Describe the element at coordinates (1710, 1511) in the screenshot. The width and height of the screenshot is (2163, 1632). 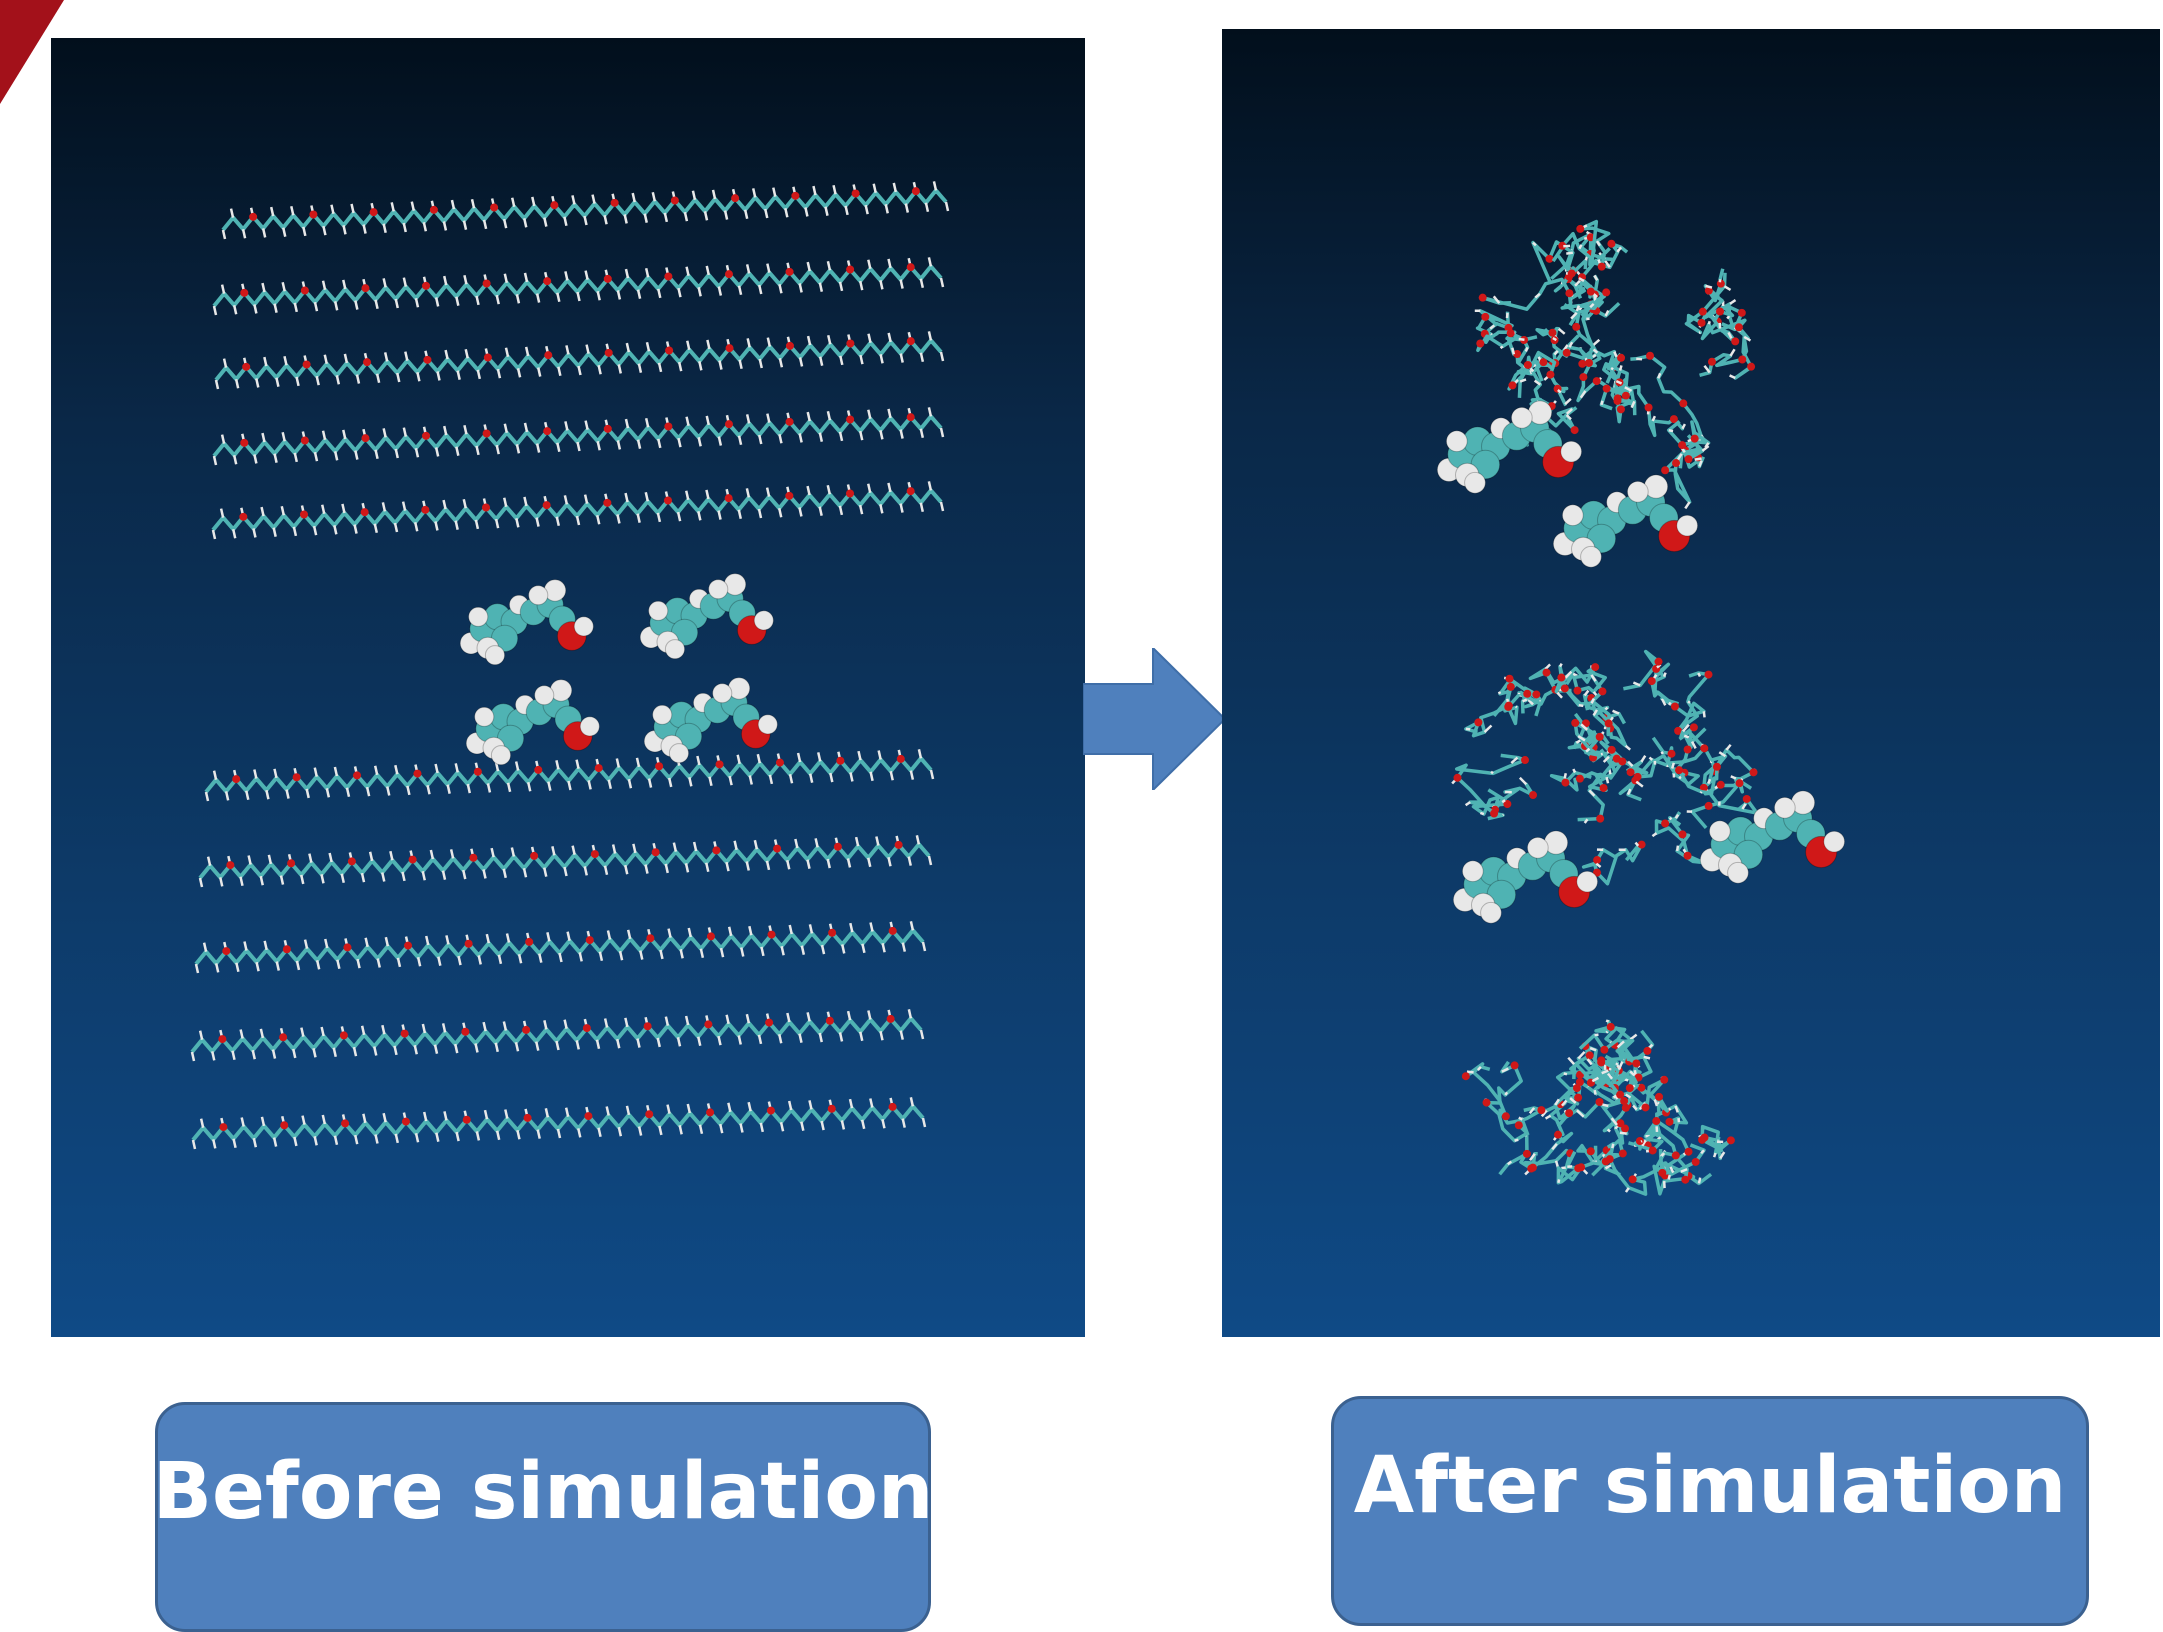
I see `after-simulation-label: After simulation` at that location.